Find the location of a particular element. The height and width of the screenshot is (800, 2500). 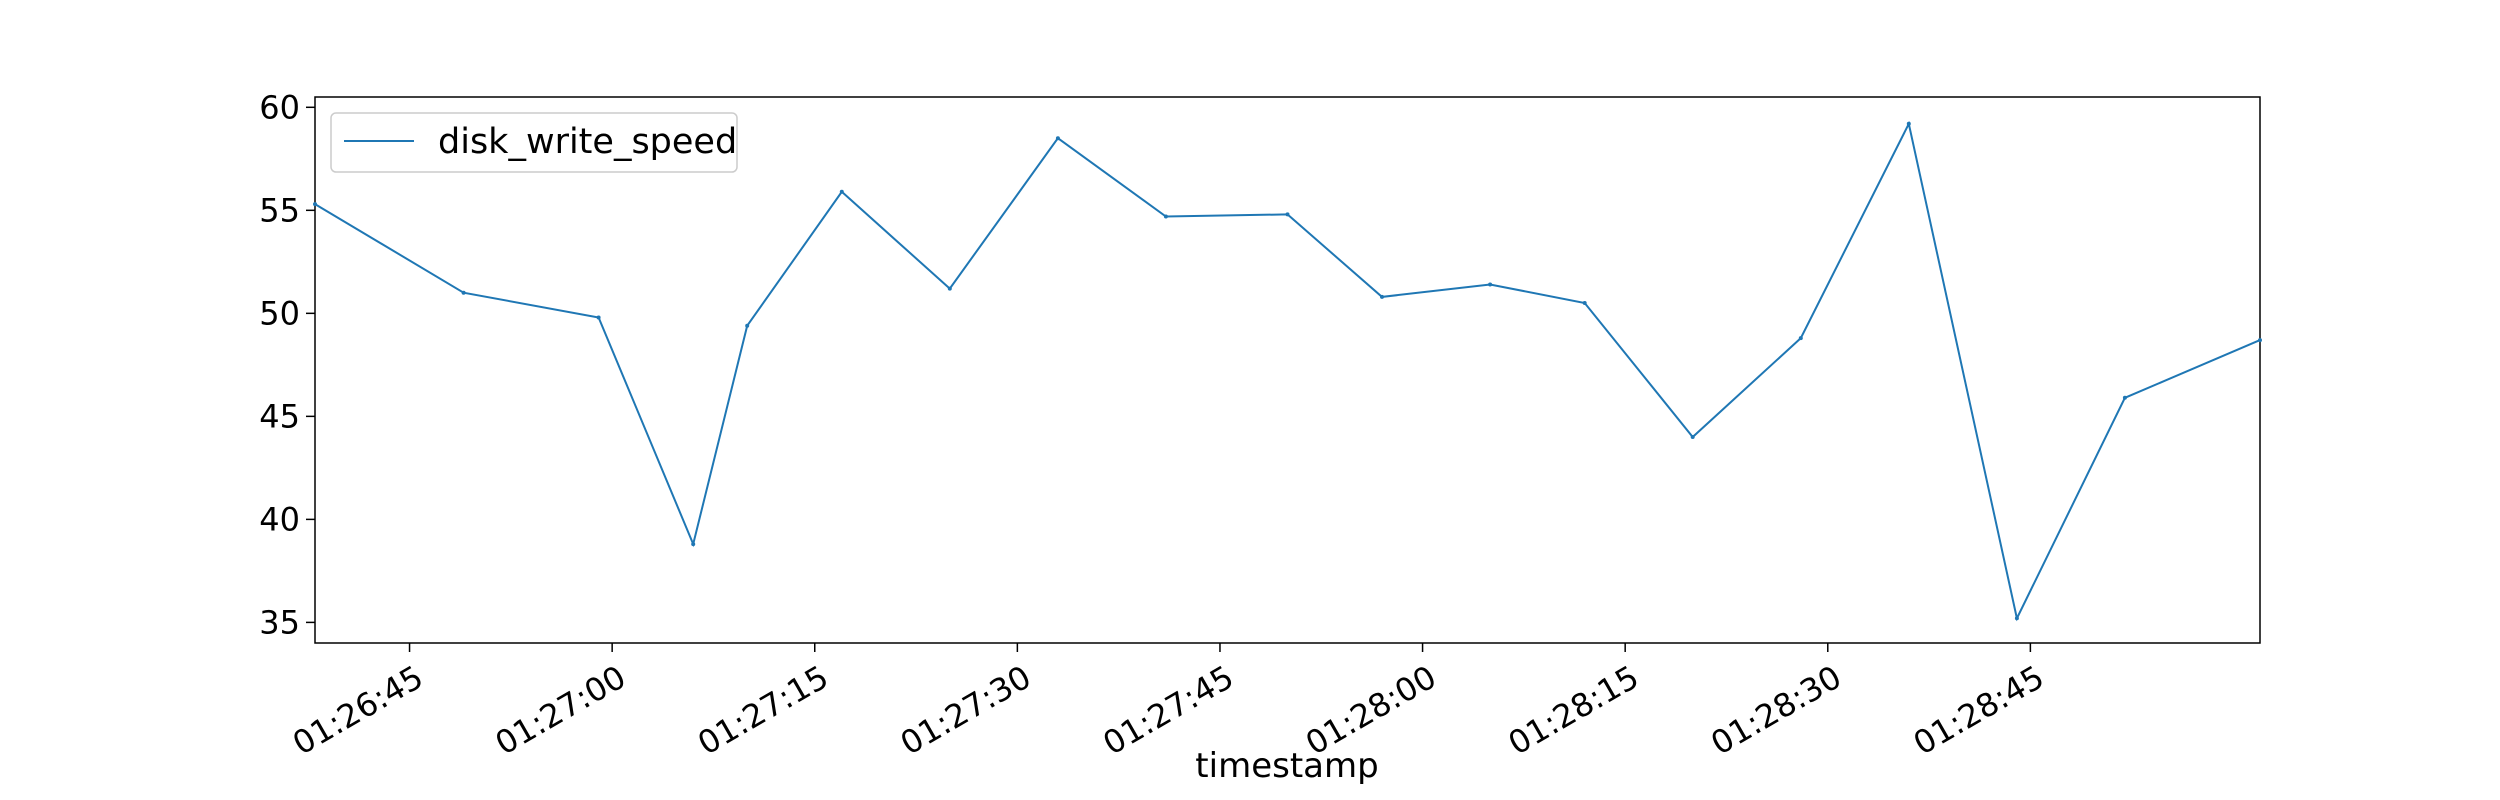

legend-box is located at coordinates (534, 142).